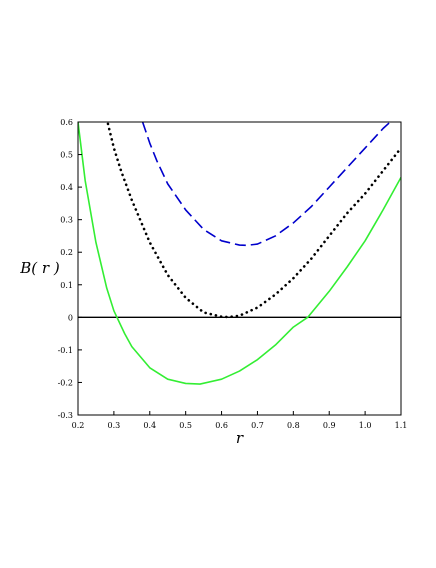 The width and height of the screenshot is (436, 568). I want to click on y-tick-label: 0.1, so click(66, 285).